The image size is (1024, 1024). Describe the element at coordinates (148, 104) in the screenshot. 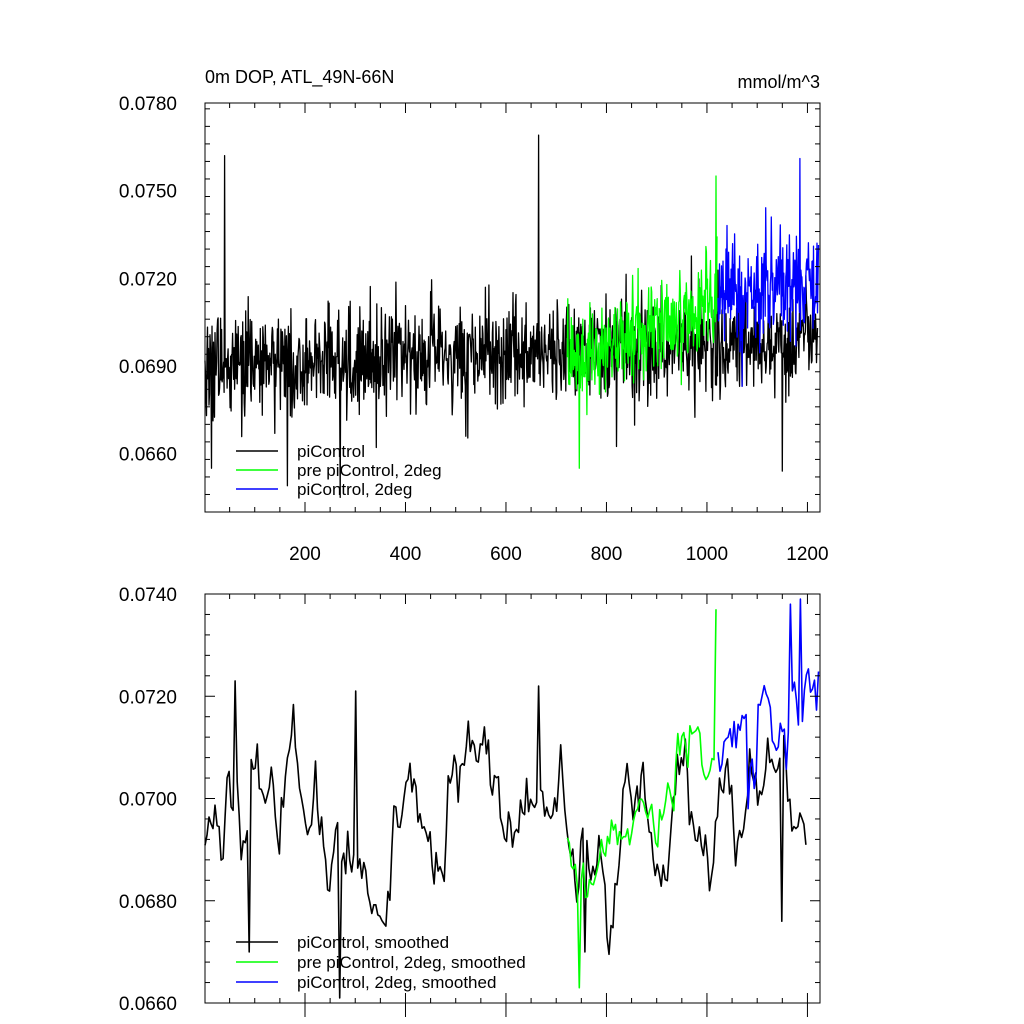

I see `y-tick-label: 0.0780` at that location.